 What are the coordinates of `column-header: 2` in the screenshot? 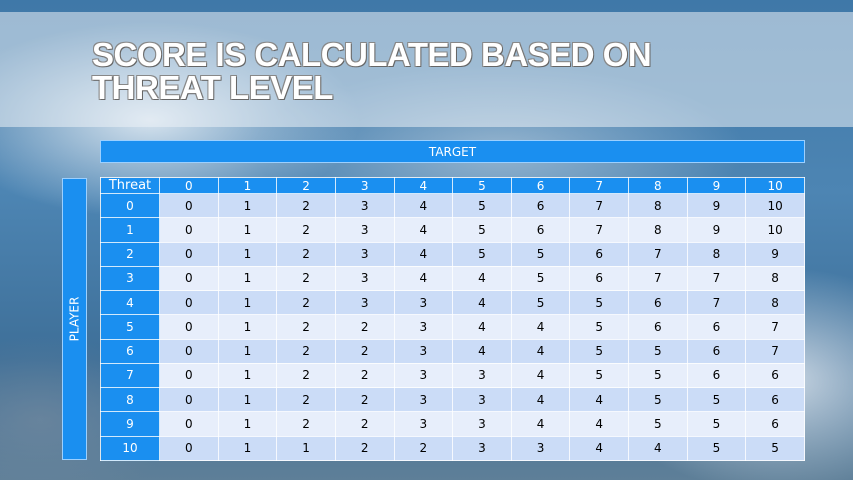 It's located at (306, 185).